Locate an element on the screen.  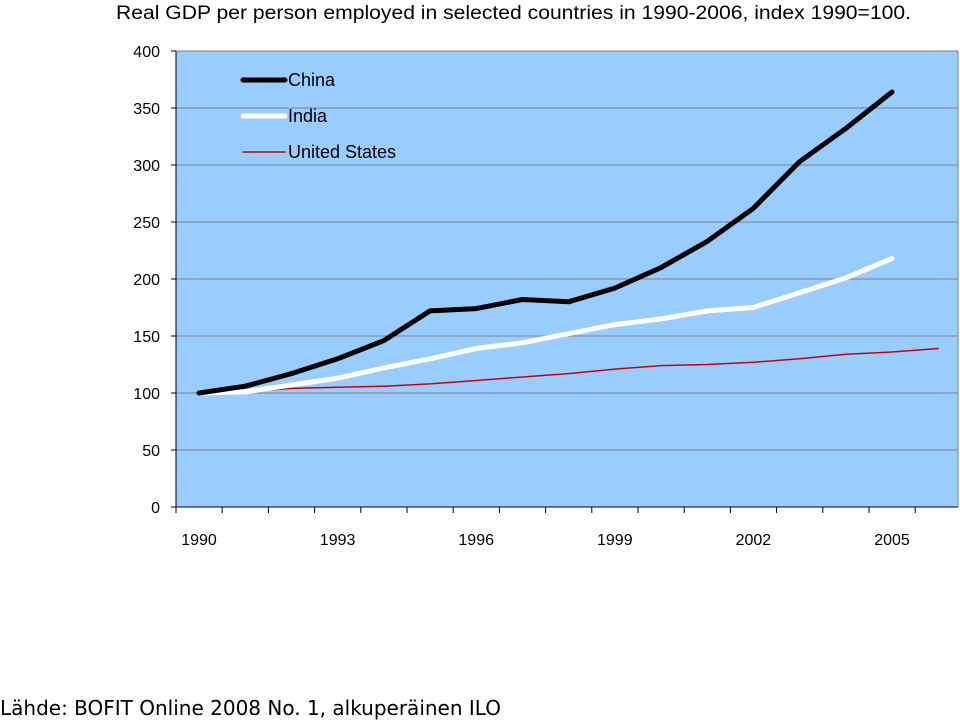
x-tick-label: 2002 is located at coordinates (754, 540).